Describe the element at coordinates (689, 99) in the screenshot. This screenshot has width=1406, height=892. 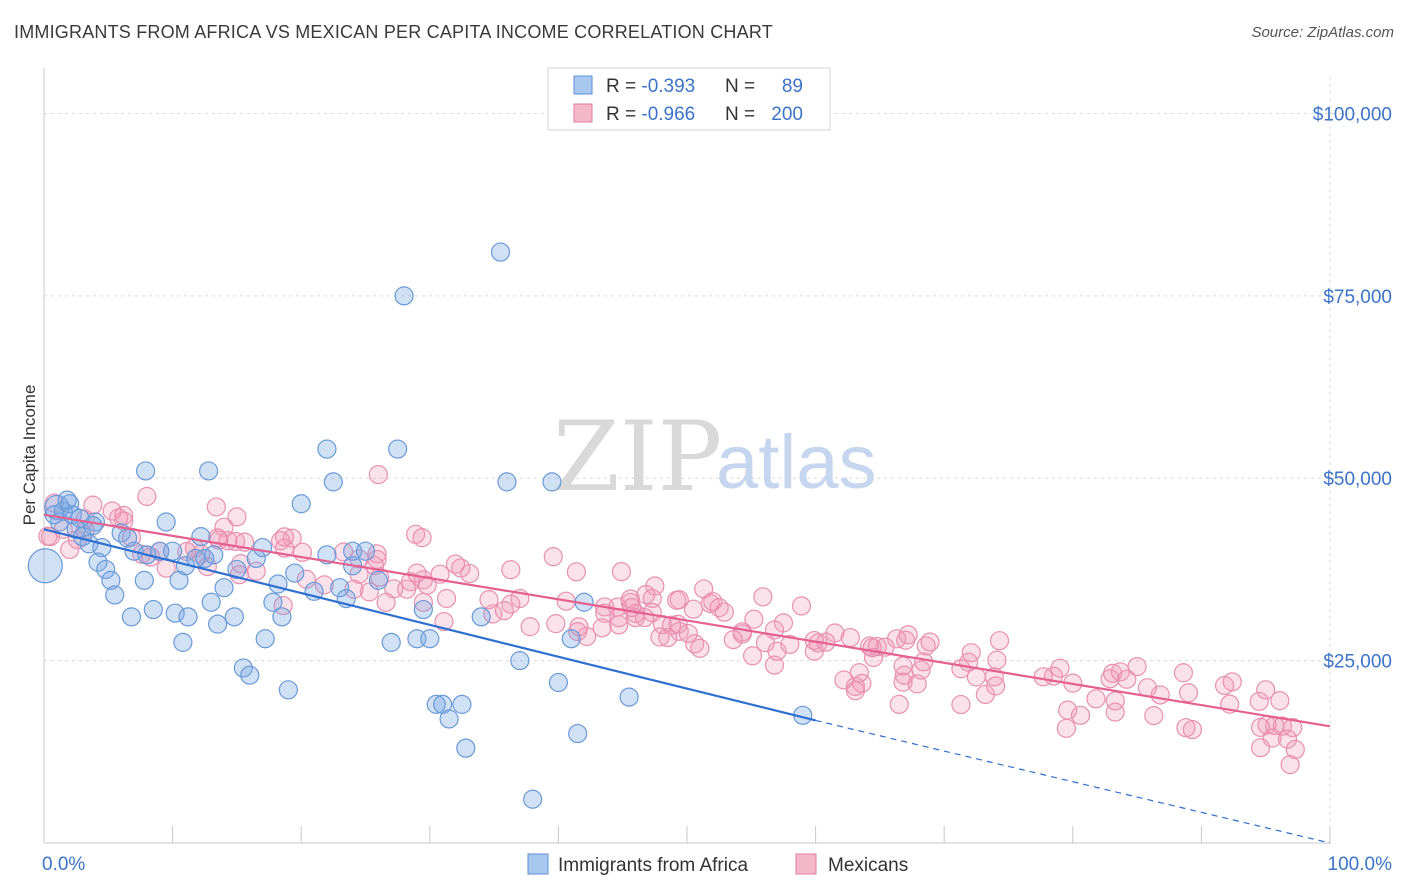
I see `stats-legend: R = -0.393 N = 89 R = -0.966 N = 200` at that location.